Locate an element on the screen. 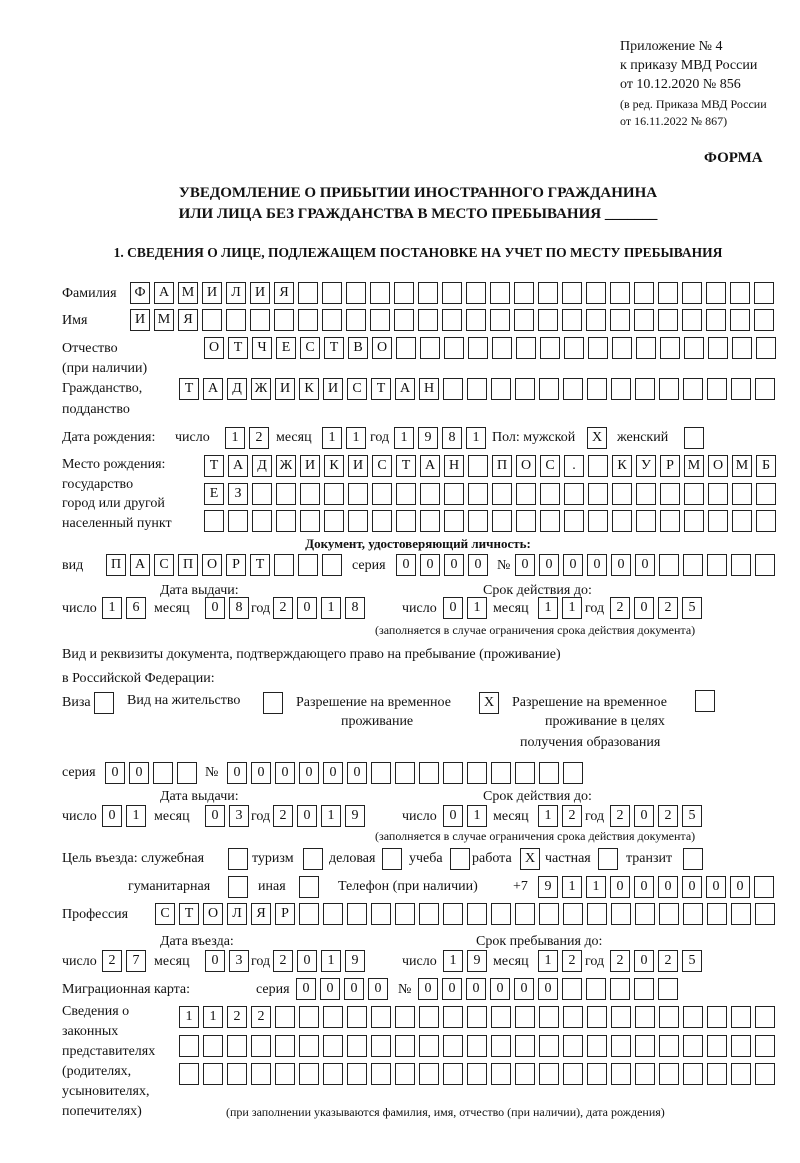 This screenshot has height=1163, width=800. char-box: С is located at coordinates (310, 348).